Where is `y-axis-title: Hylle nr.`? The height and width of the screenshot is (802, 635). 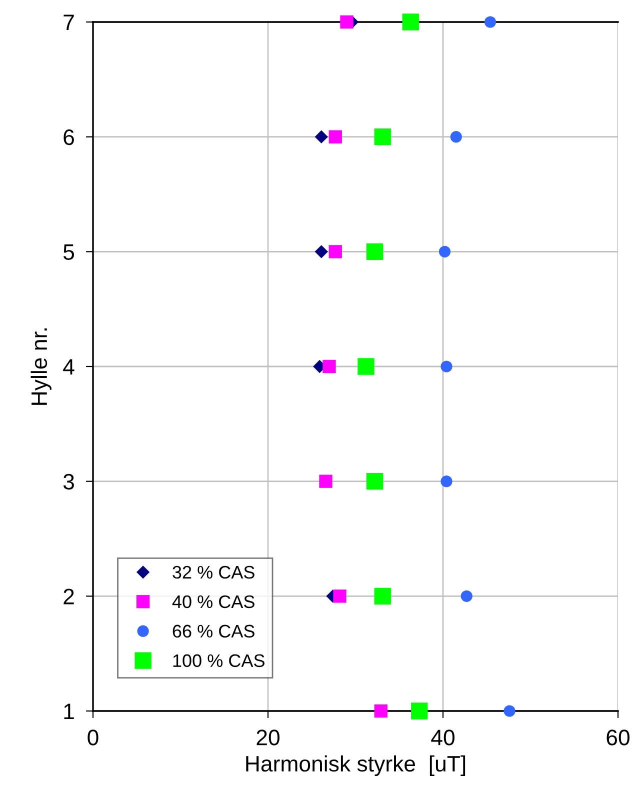
y-axis-title: Hylle nr. is located at coordinates (41, 366).